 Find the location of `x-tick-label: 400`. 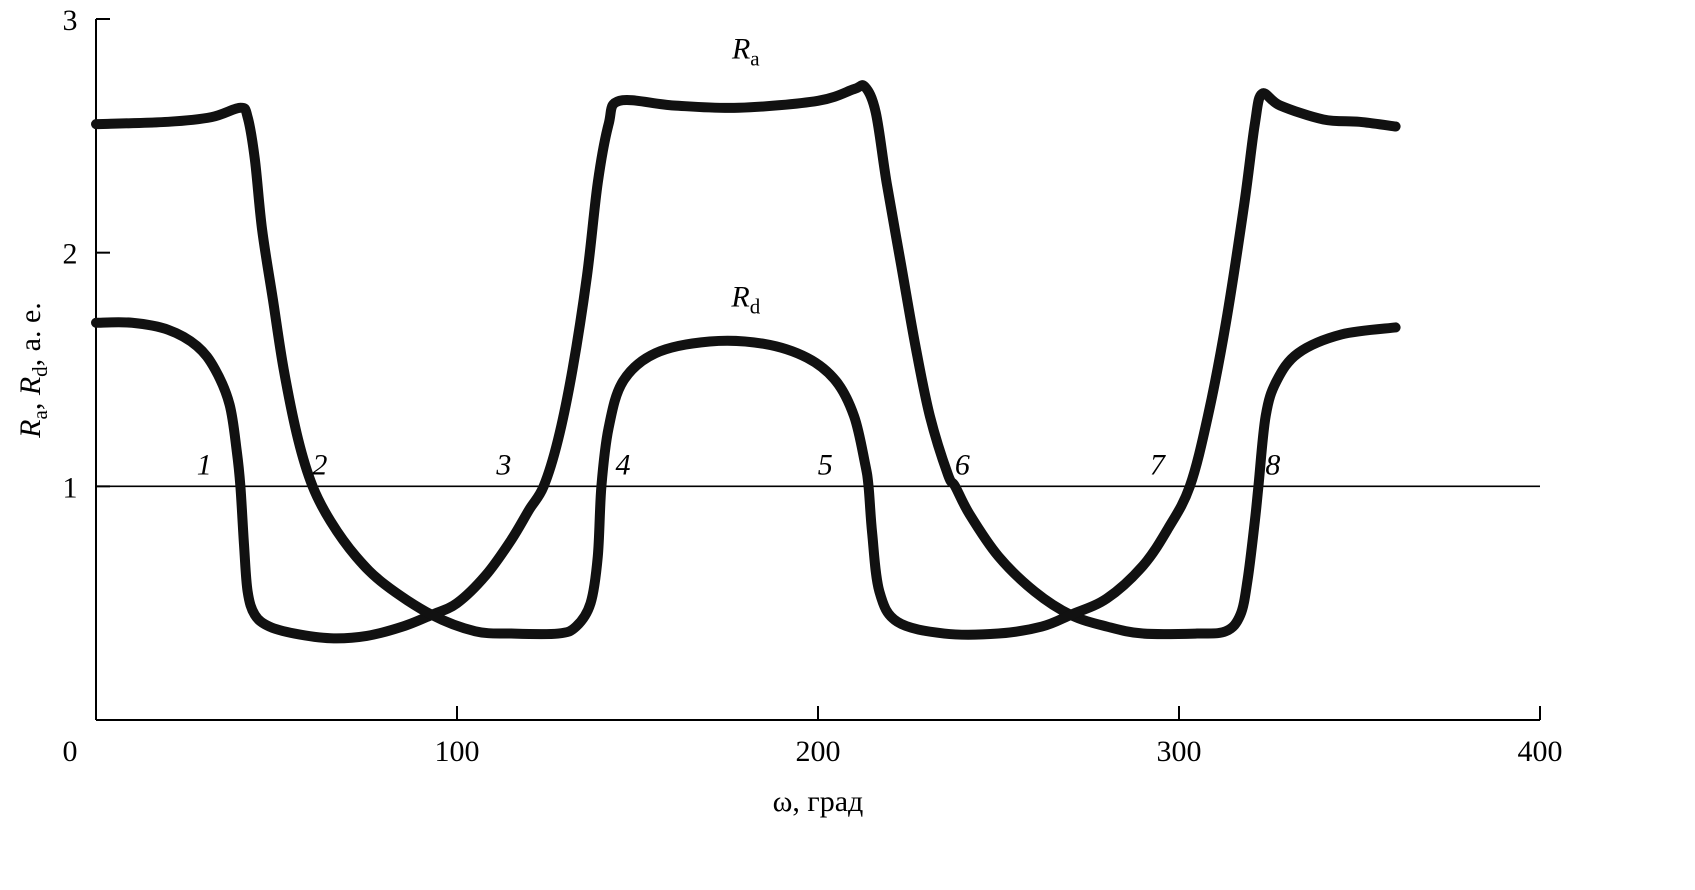

x-tick-label: 400 is located at coordinates (1540, 751).